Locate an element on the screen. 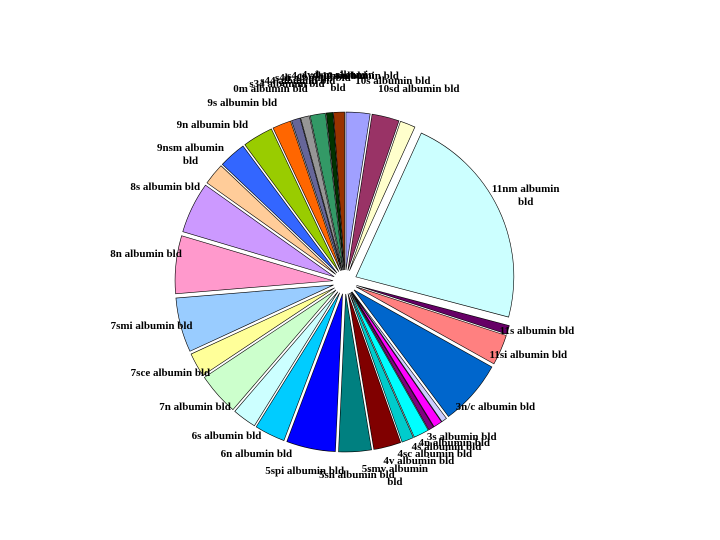  slice-label: 7n albumin bld is located at coordinates (195, 407).